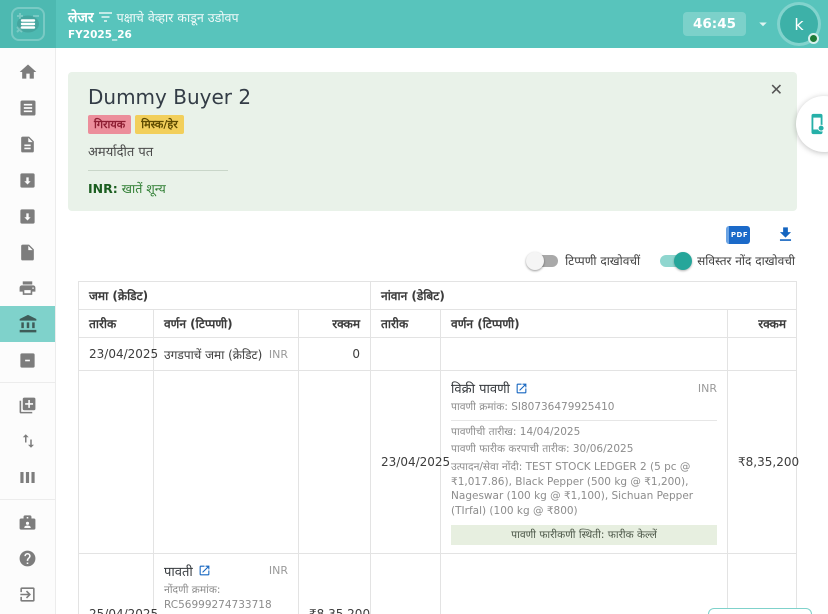 The image size is (828, 614). I want to click on sale-invoice-no: पावणी क्रमांक: SI80736479925410, so click(533, 407).